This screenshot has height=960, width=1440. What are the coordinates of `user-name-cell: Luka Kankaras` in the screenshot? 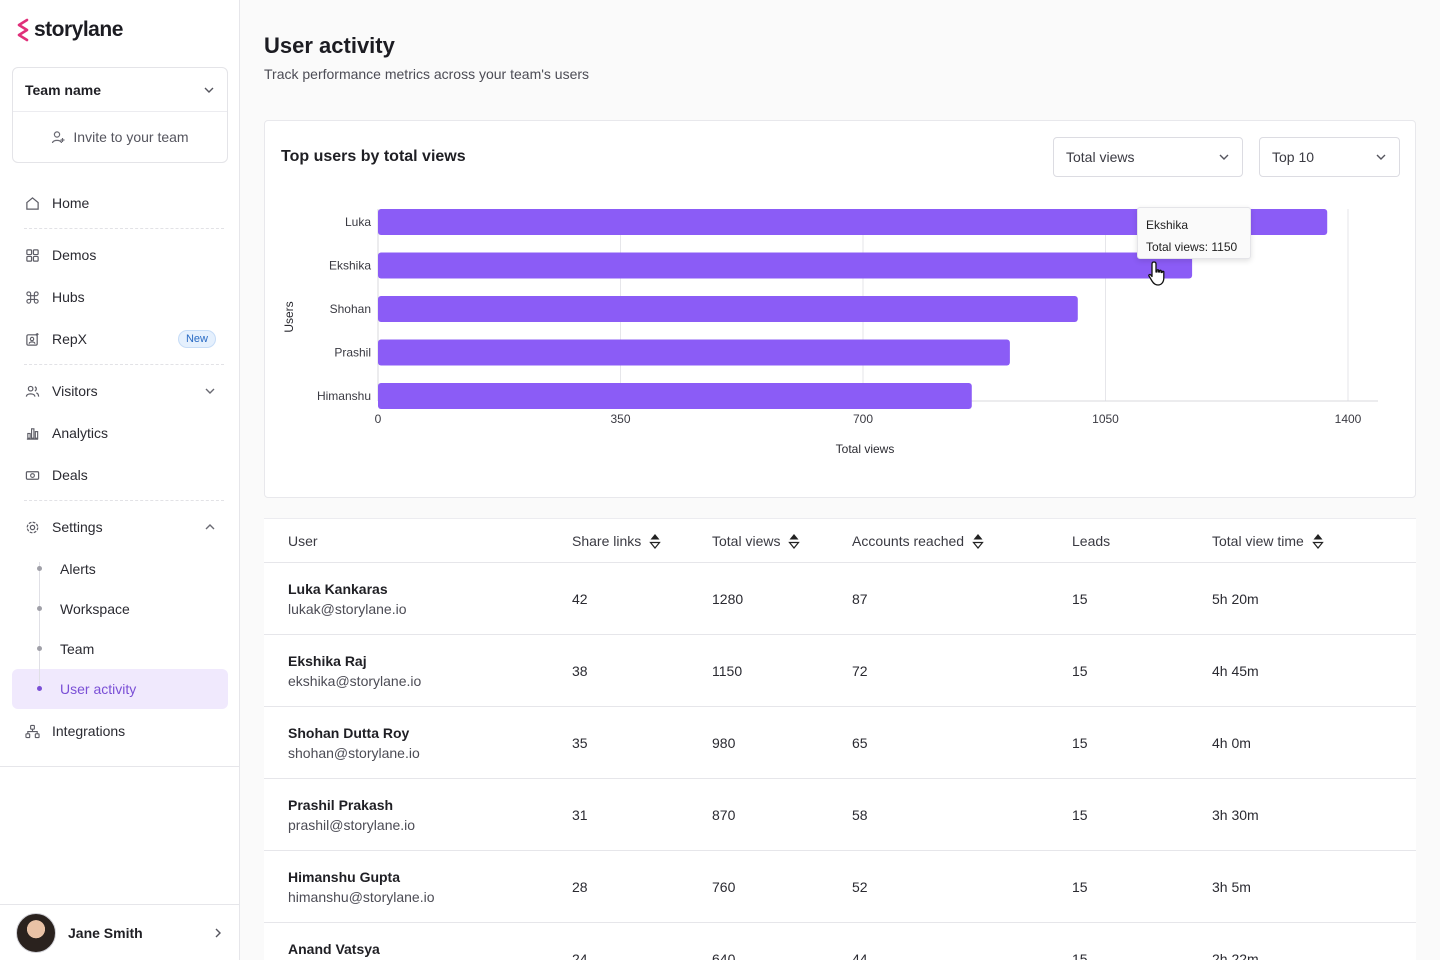 It's located at (338, 589).